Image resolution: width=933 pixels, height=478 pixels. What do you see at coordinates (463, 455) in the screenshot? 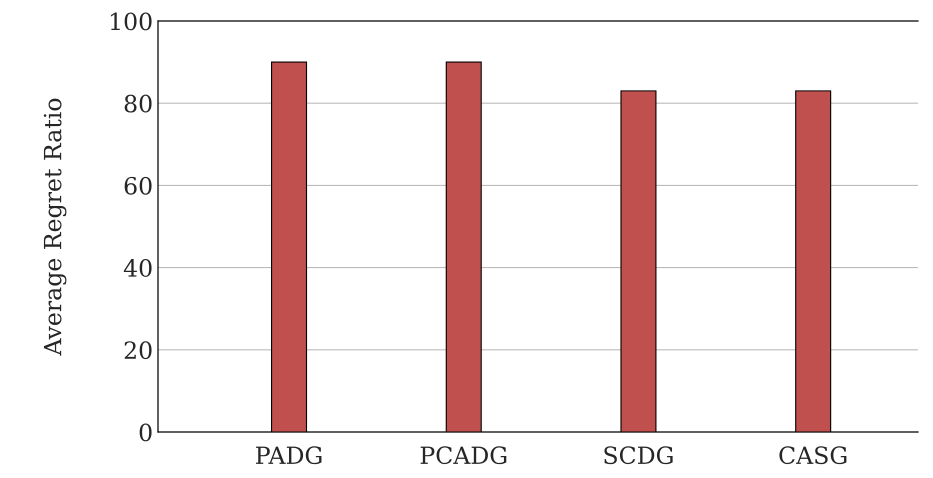
I see `x-tick-label: PCADG` at bounding box center [463, 455].